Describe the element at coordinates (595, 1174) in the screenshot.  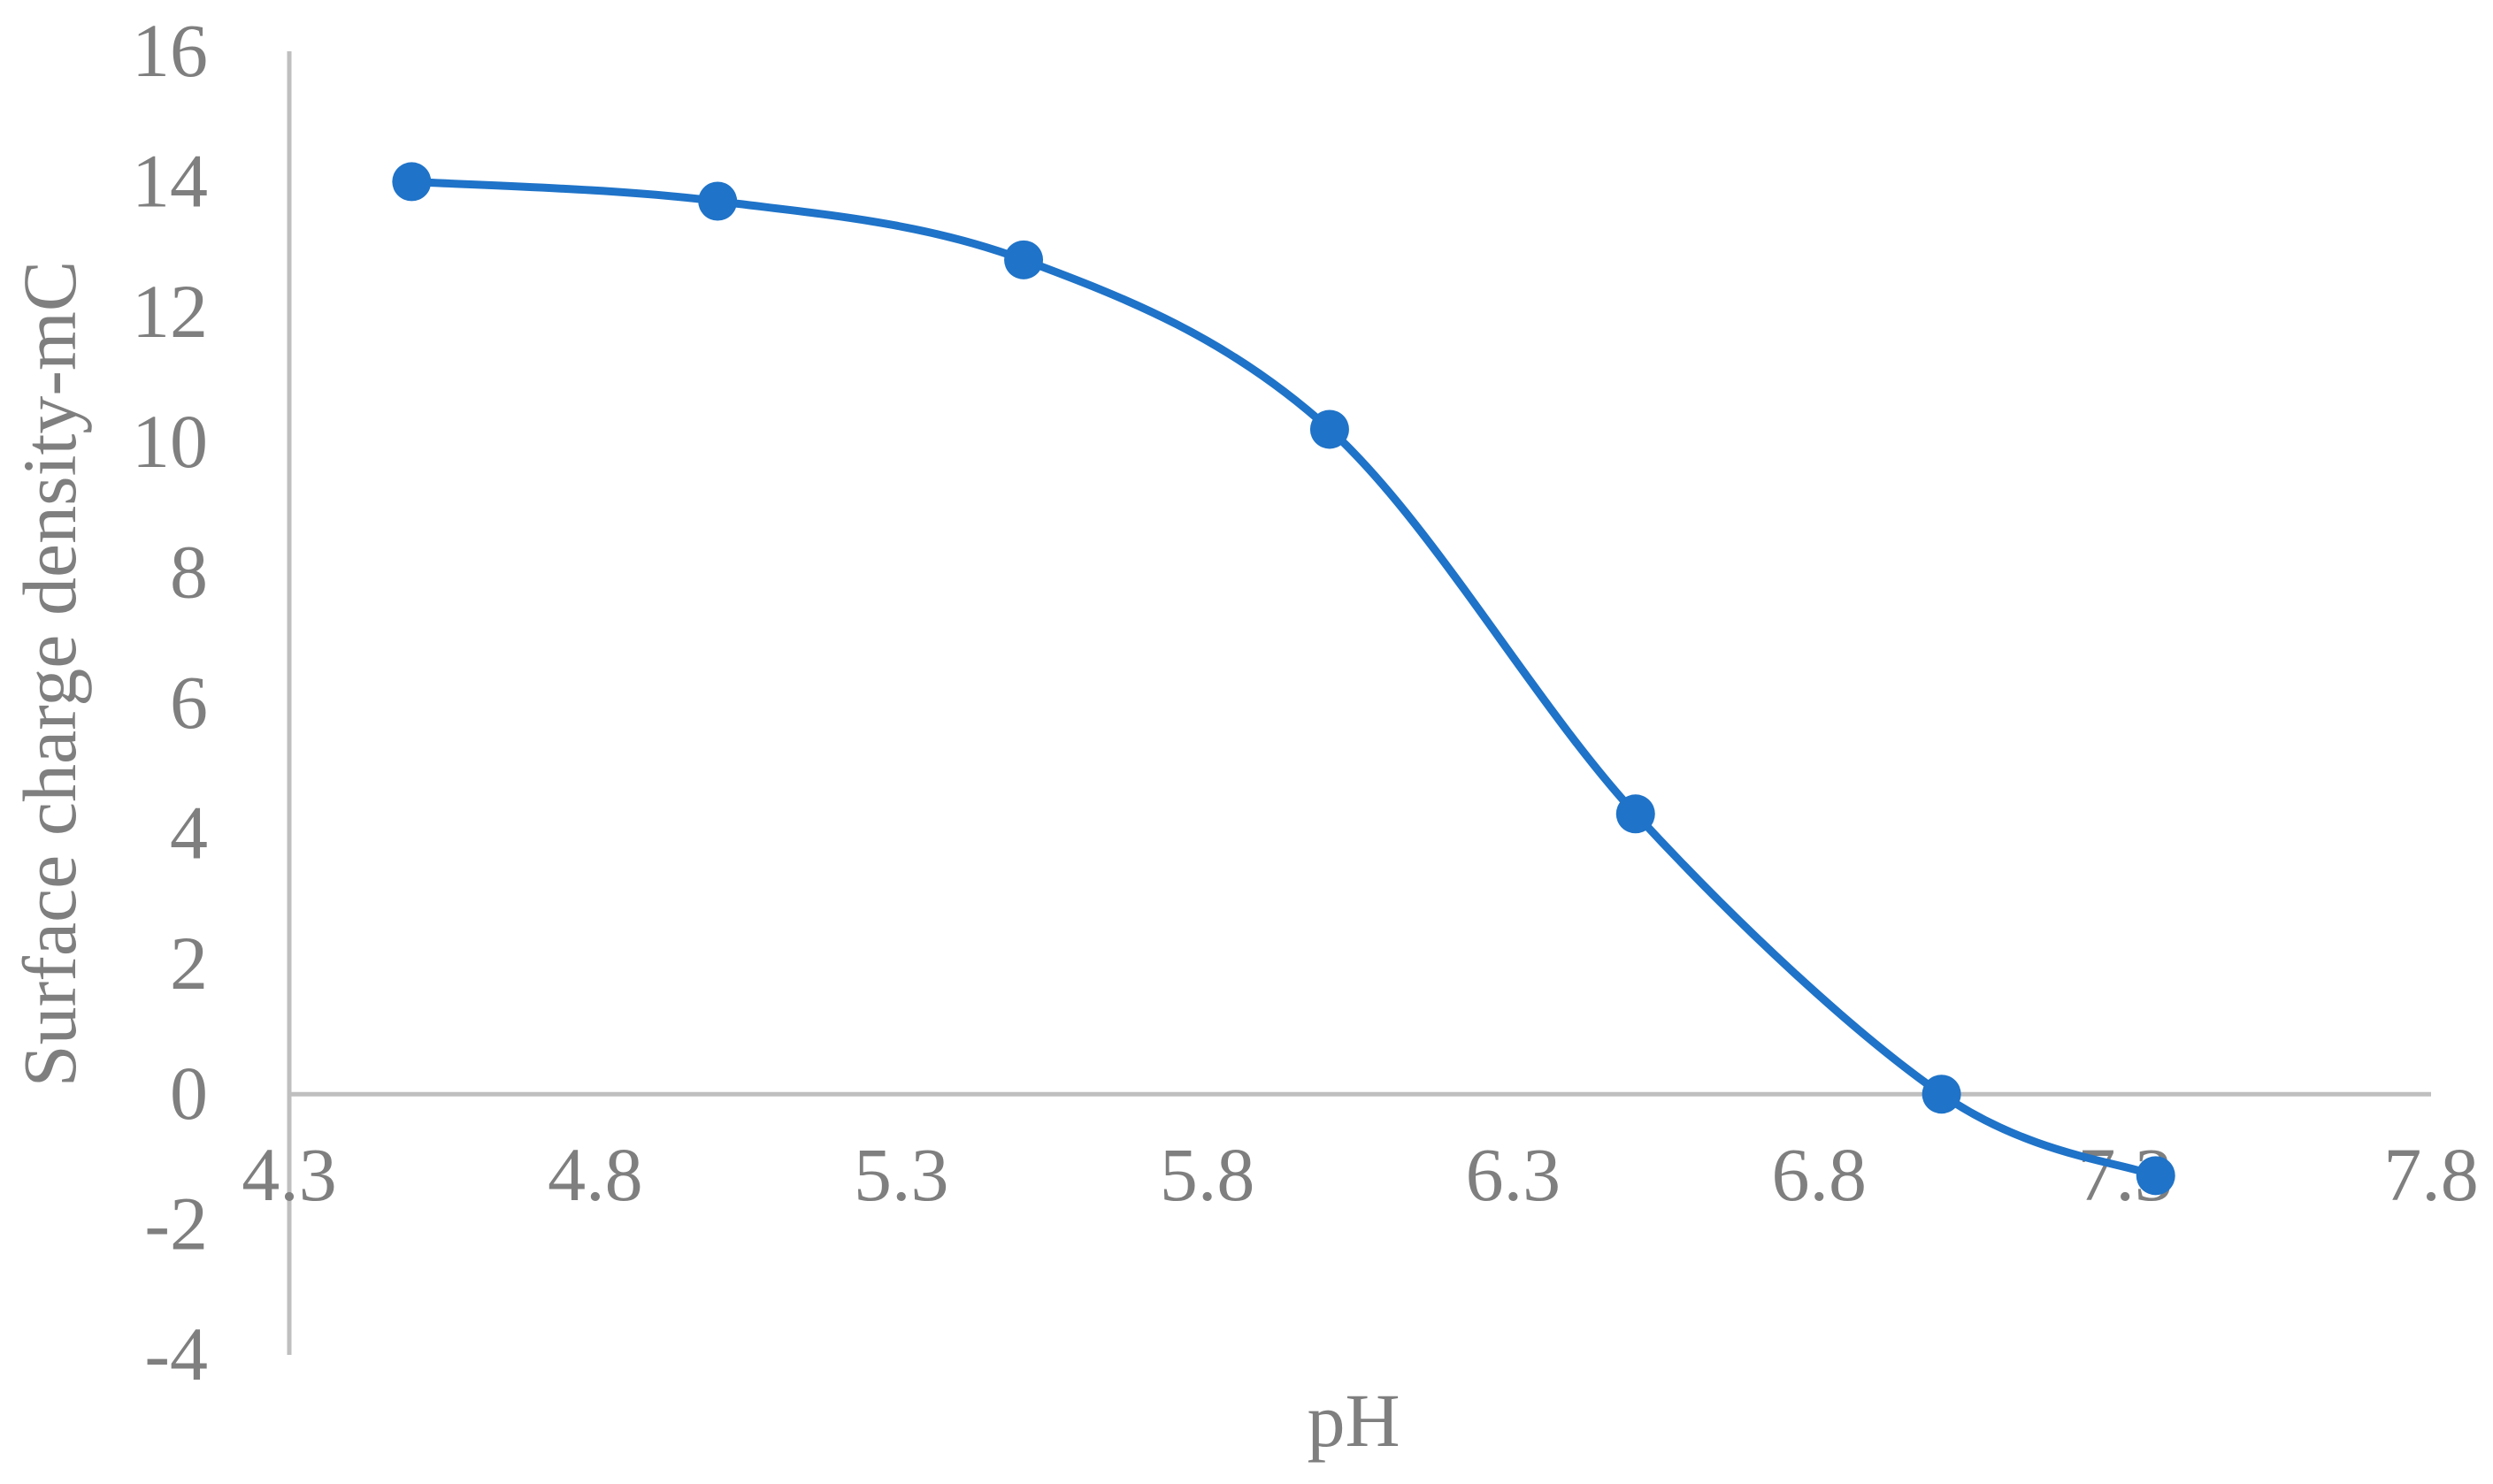
I see `x-tick-label: 4.8` at that location.